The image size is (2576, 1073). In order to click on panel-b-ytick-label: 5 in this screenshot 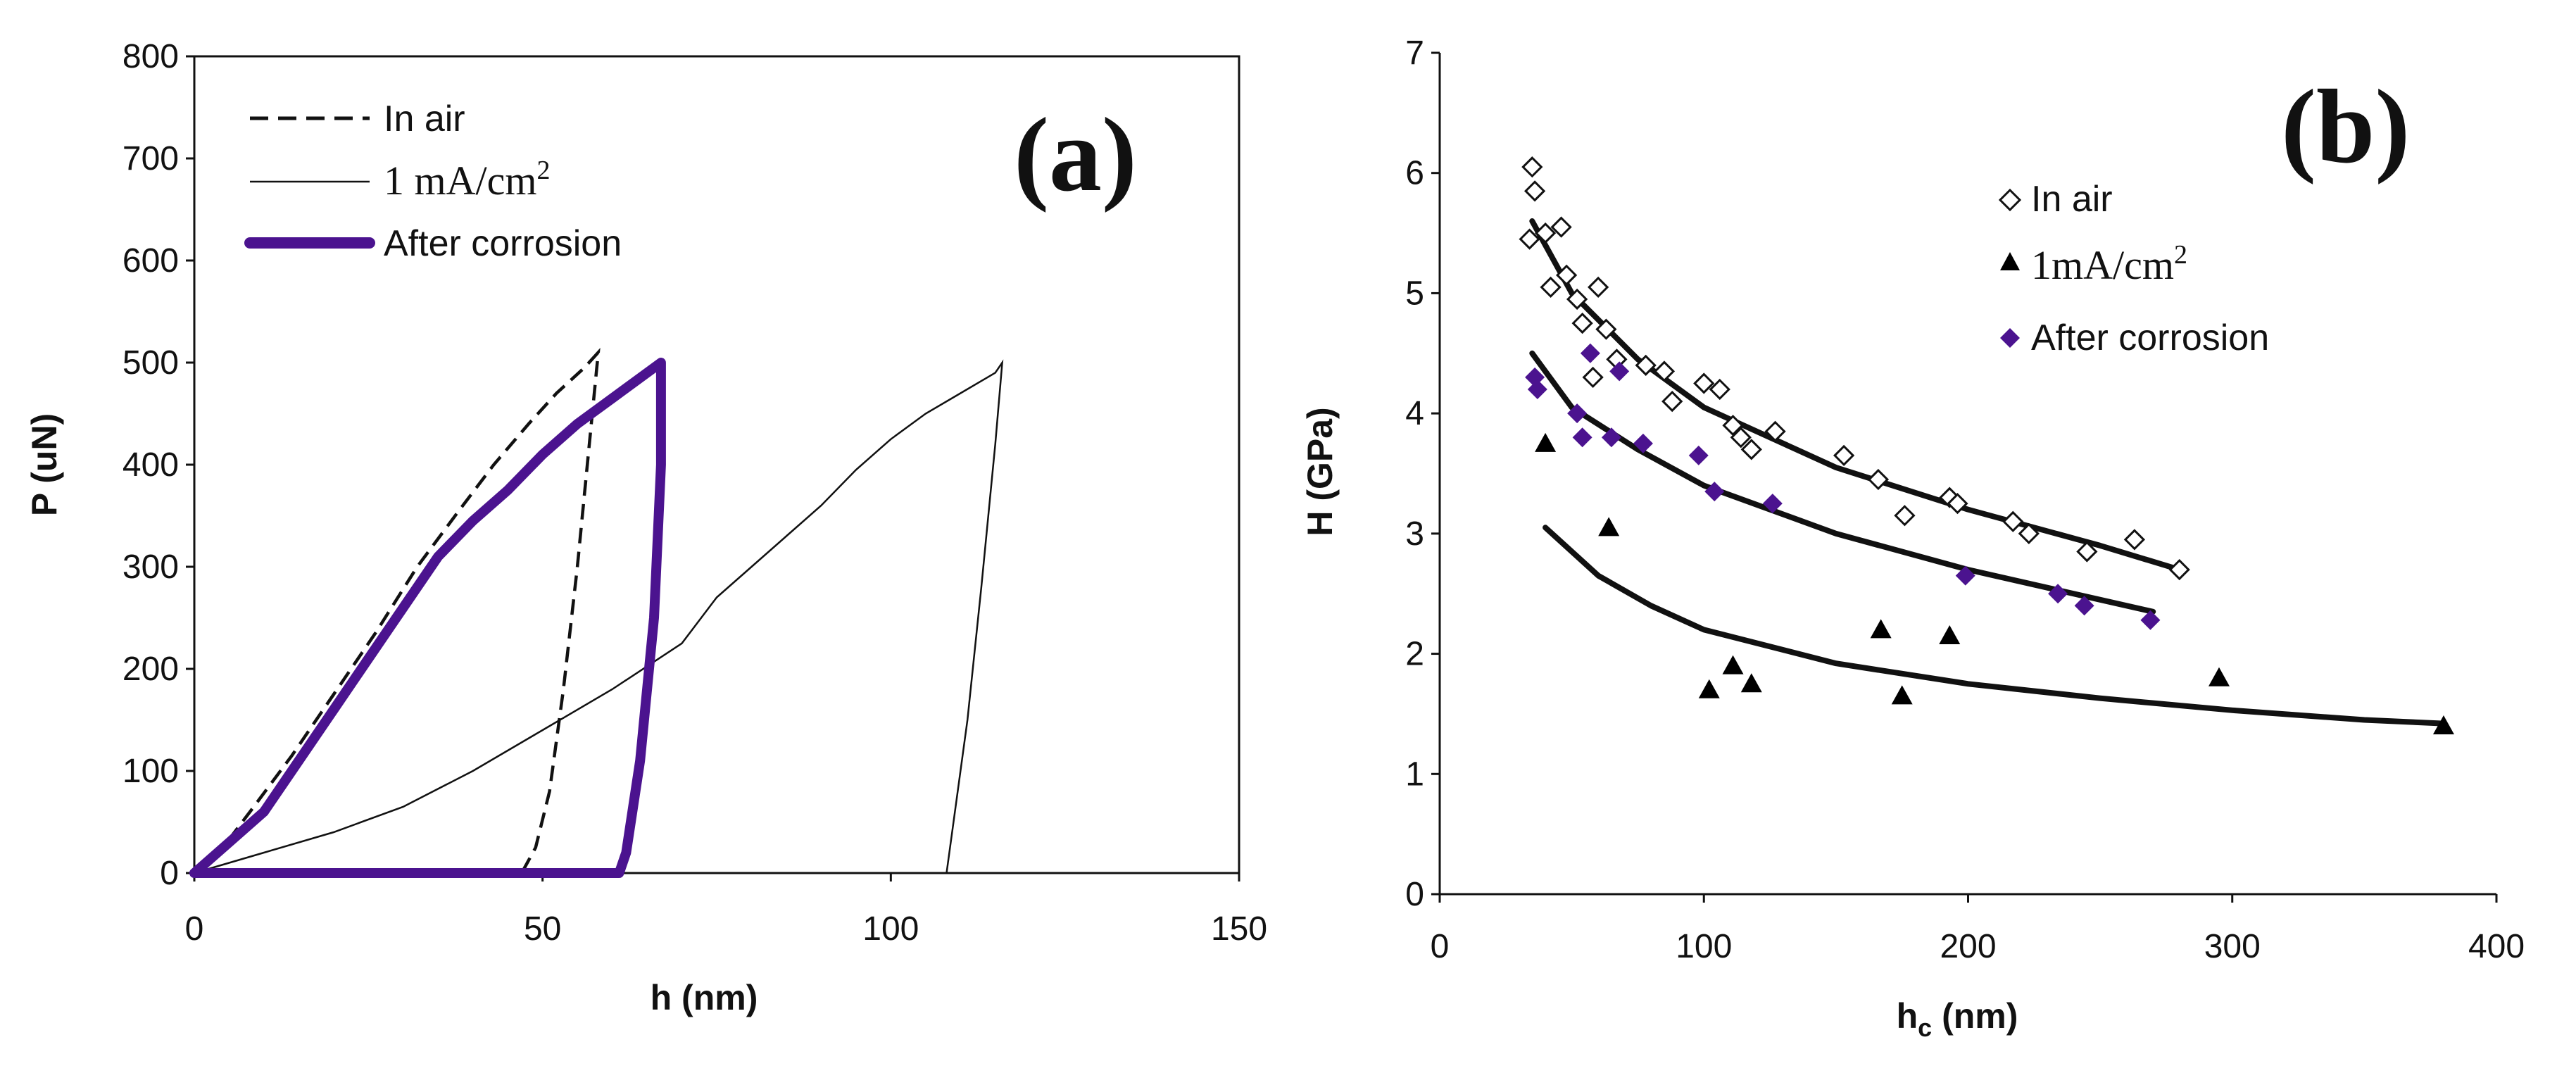, I will do `click(1414, 294)`.